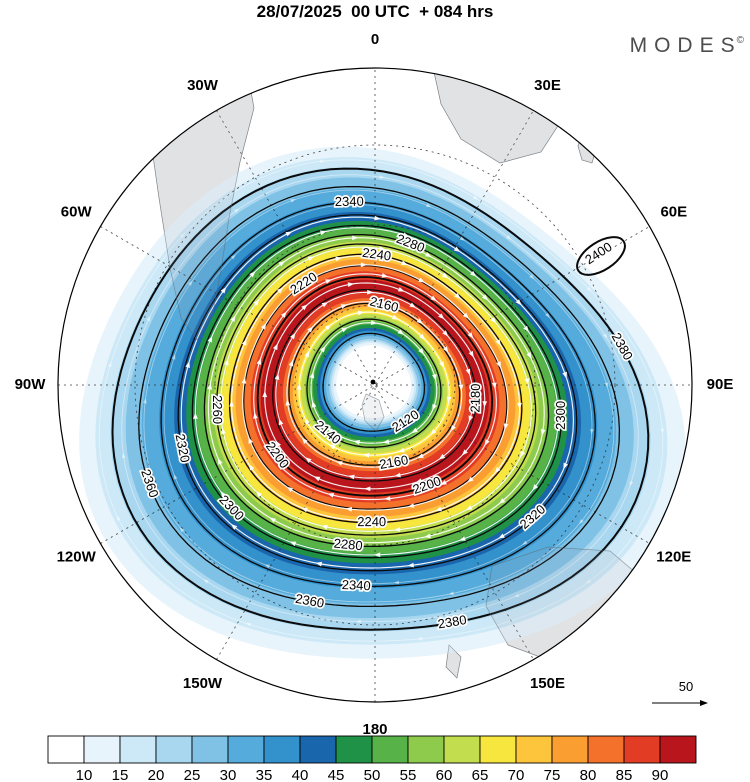 The image size is (750, 782). What do you see at coordinates (560, 415) in the screenshot?
I see `contour-label-2300: 2300` at bounding box center [560, 415].